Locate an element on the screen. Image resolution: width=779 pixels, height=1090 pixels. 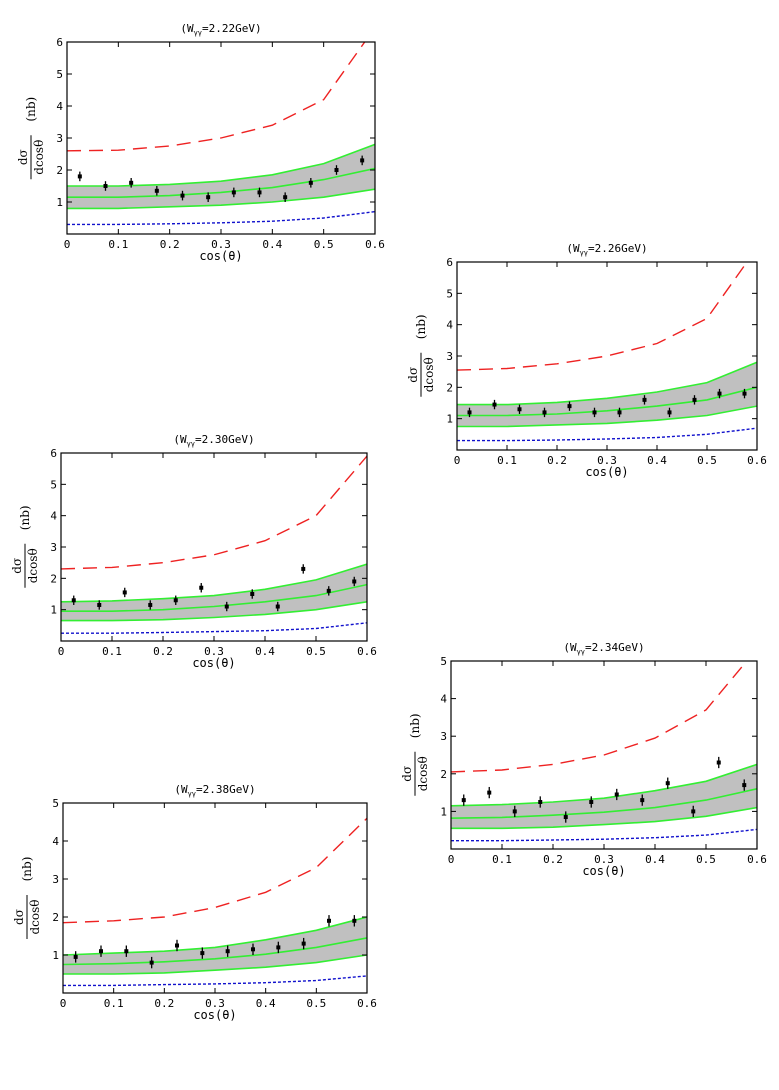
chart-title: (Wγγ=2.22GeV) is located at coordinates (220, 29).